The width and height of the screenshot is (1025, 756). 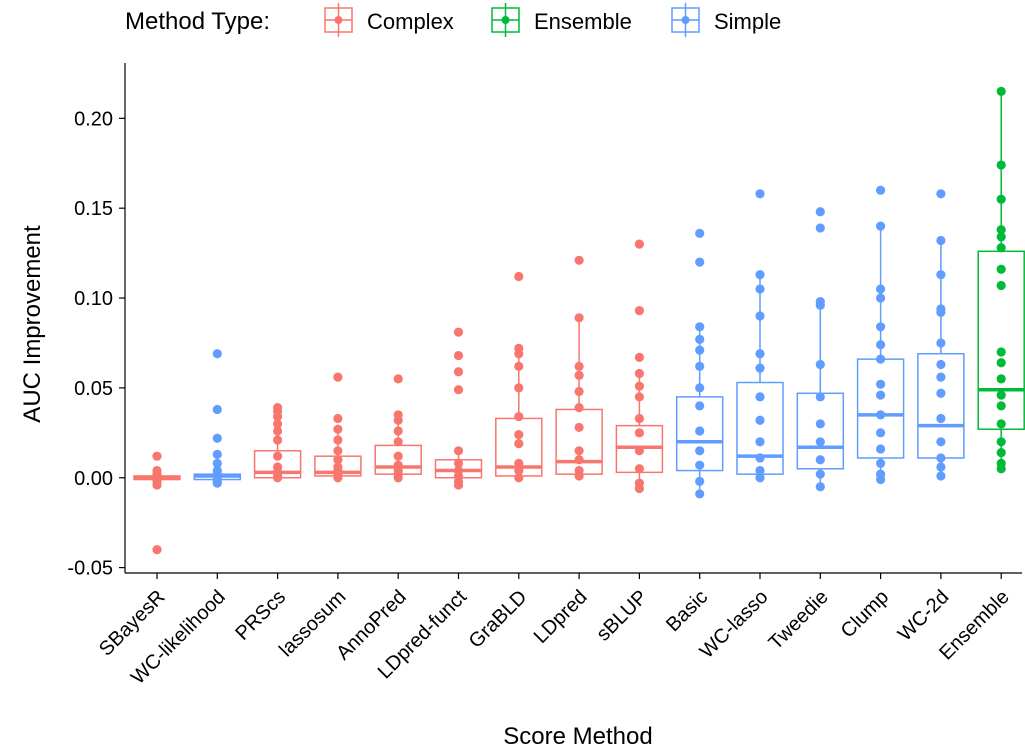 What do you see at coordinates (639, 366) in the screenshot?
I see `box-group-sblup` at bounding box center [639, 366].